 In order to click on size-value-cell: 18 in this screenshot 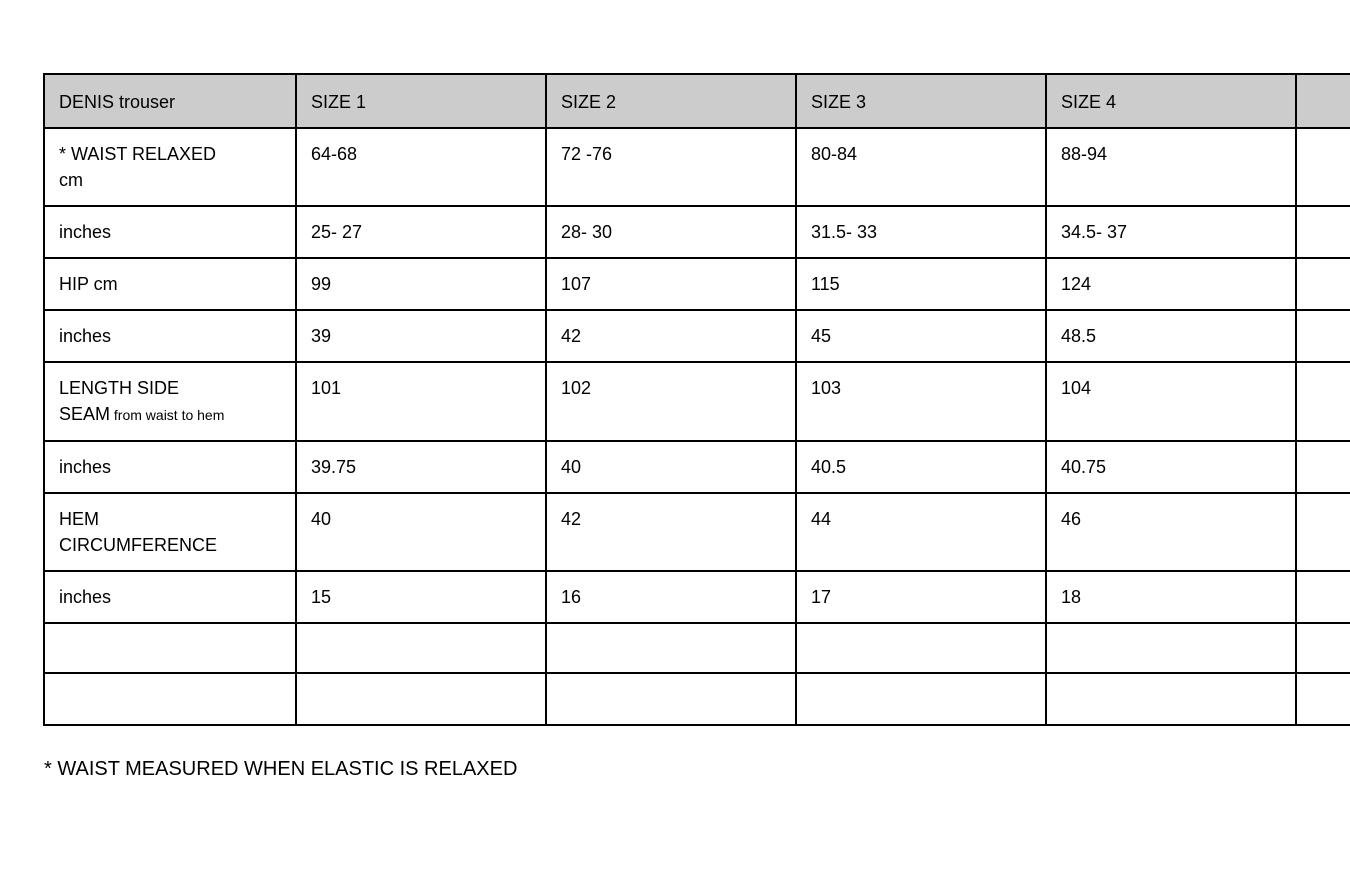, I will do `click(1171, 597)`.